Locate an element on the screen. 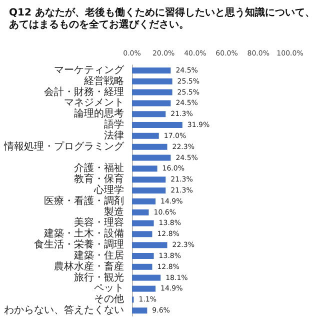 The width and height of the screenshot is (320, 320). y-tick-label: 経営戦略 is located at coordinates (103, 80).